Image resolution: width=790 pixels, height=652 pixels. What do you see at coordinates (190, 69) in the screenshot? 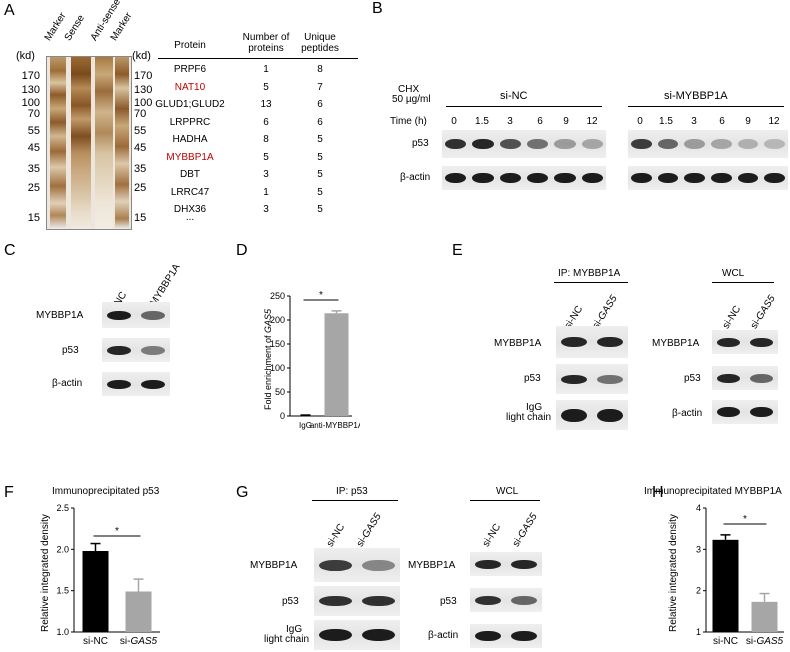
I see `table-cell-protein: PRPF6` at bounding box center [190, 69].